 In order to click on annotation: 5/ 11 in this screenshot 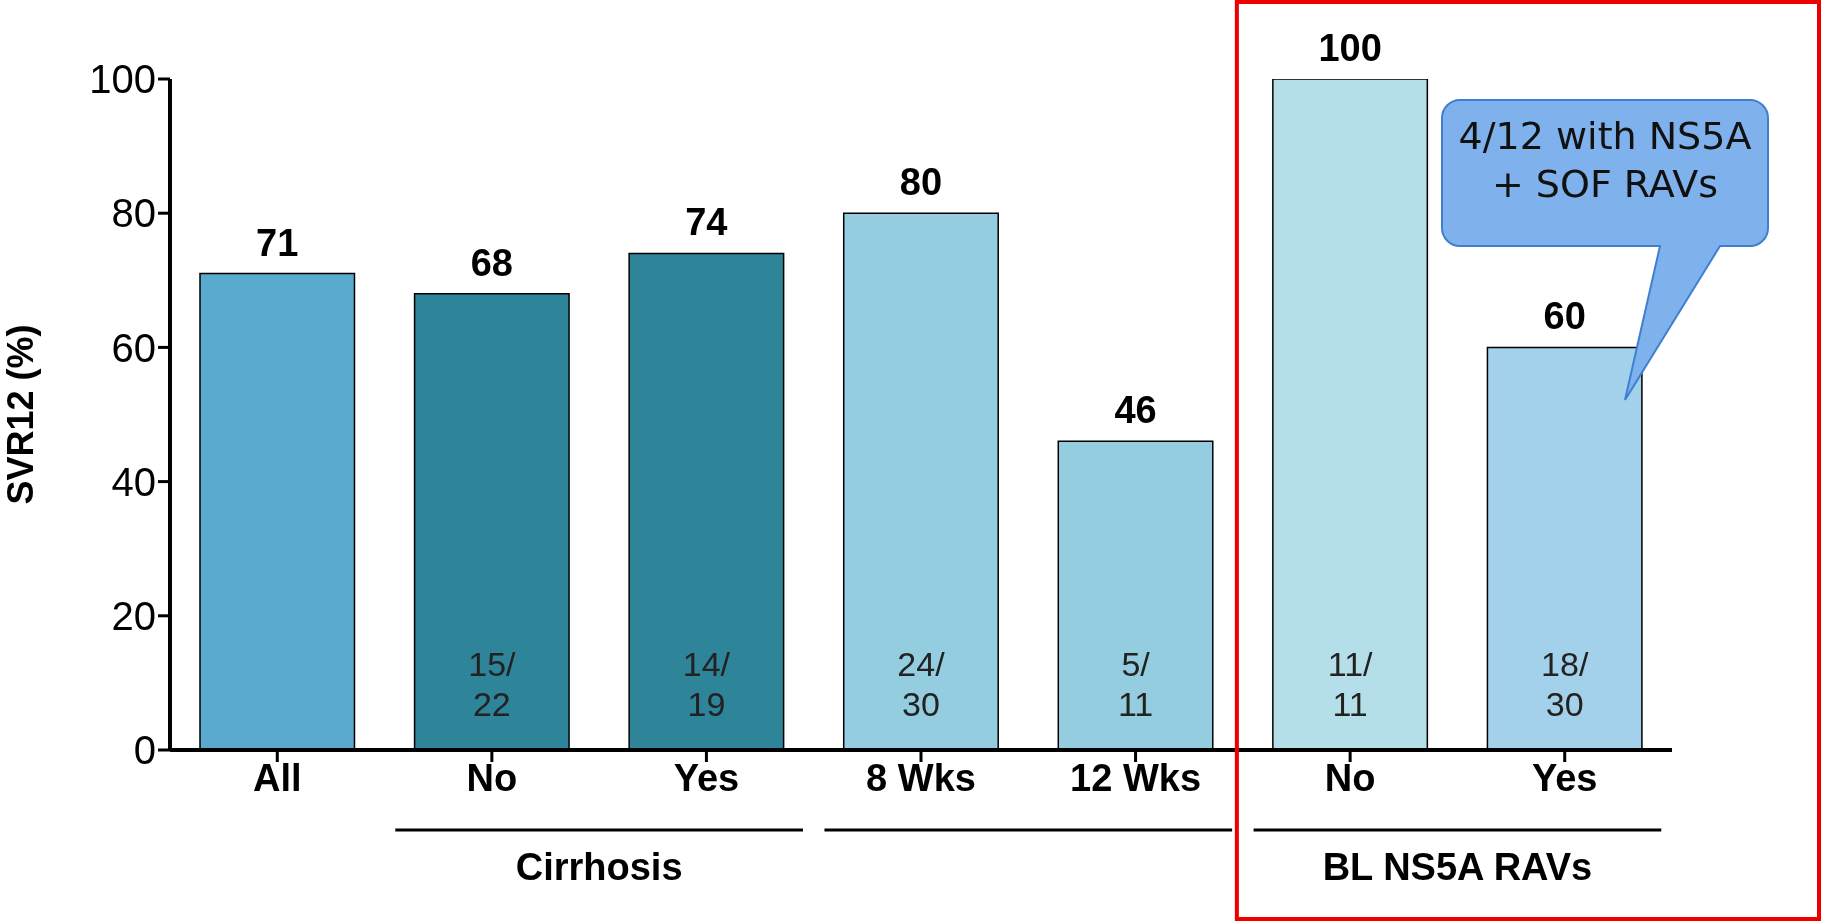, I will do `click(1135, 684)`.